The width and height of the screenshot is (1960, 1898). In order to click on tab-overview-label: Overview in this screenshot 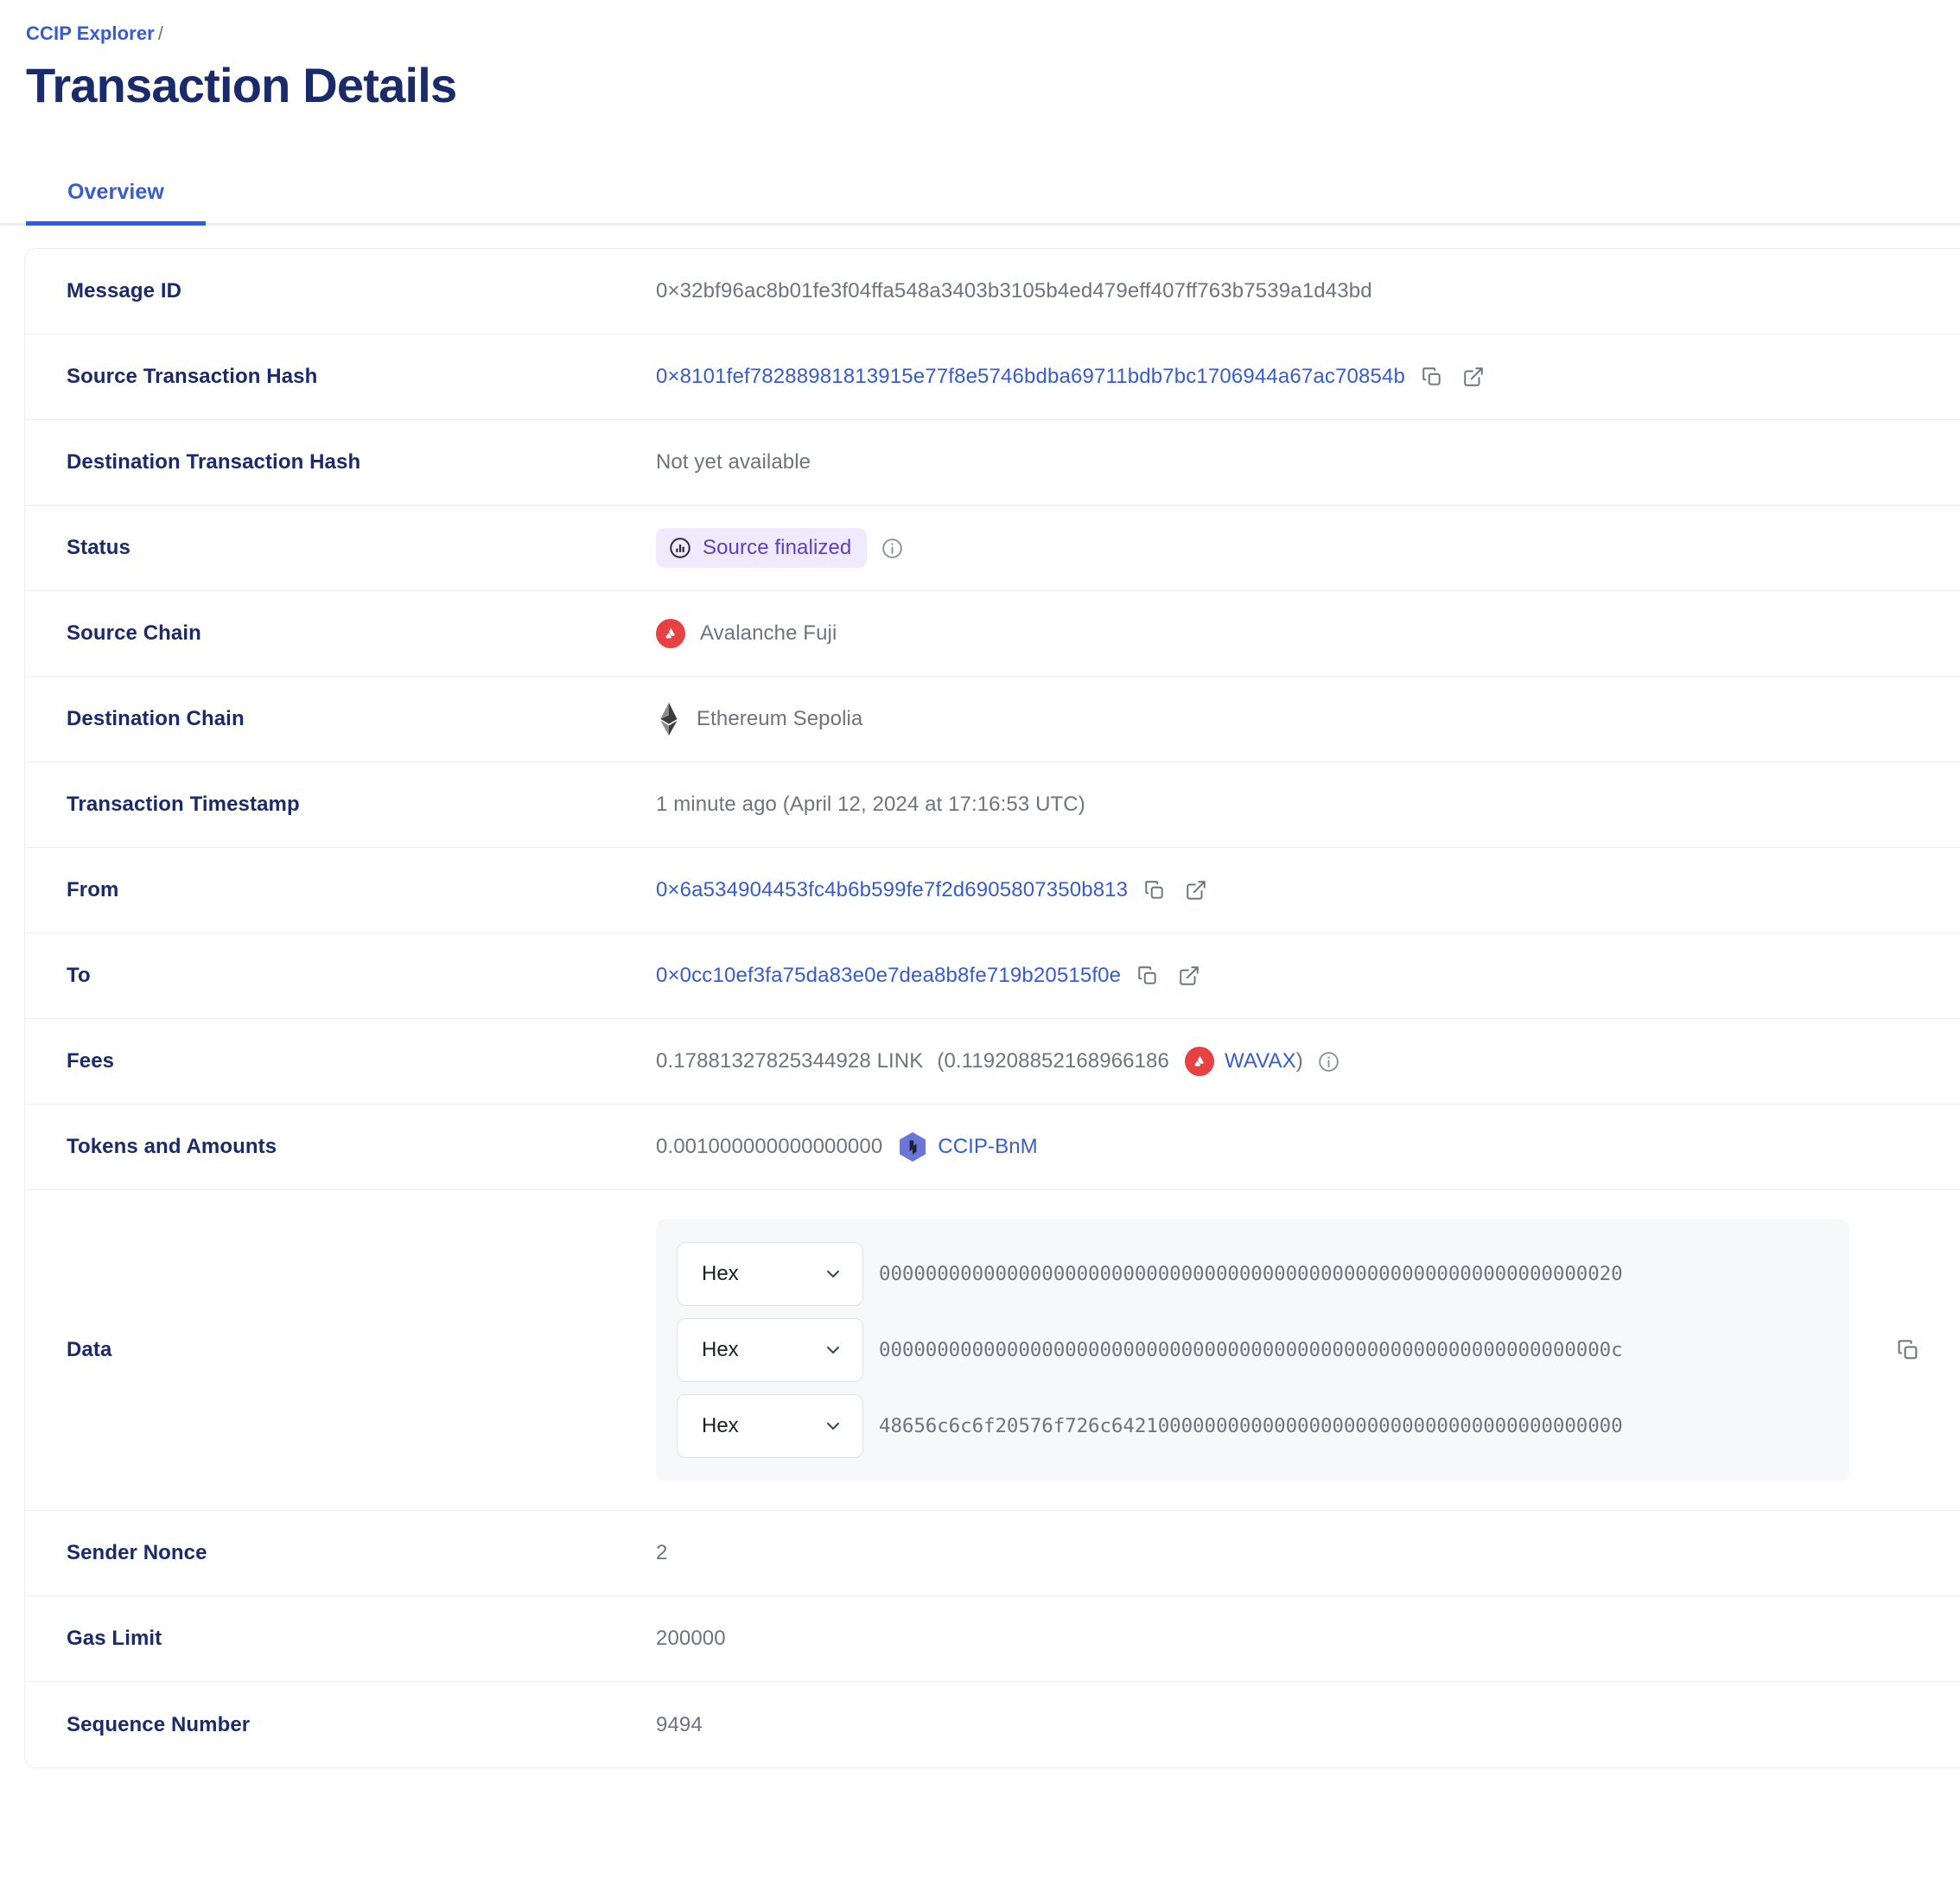, I will do `click(115, 192)`.